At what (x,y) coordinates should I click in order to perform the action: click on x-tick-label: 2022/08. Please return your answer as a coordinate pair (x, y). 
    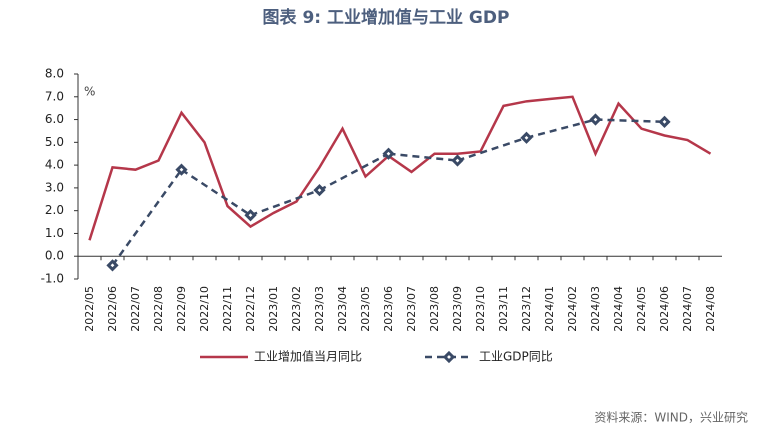
    Looking at the image, I should click on (158, 309).